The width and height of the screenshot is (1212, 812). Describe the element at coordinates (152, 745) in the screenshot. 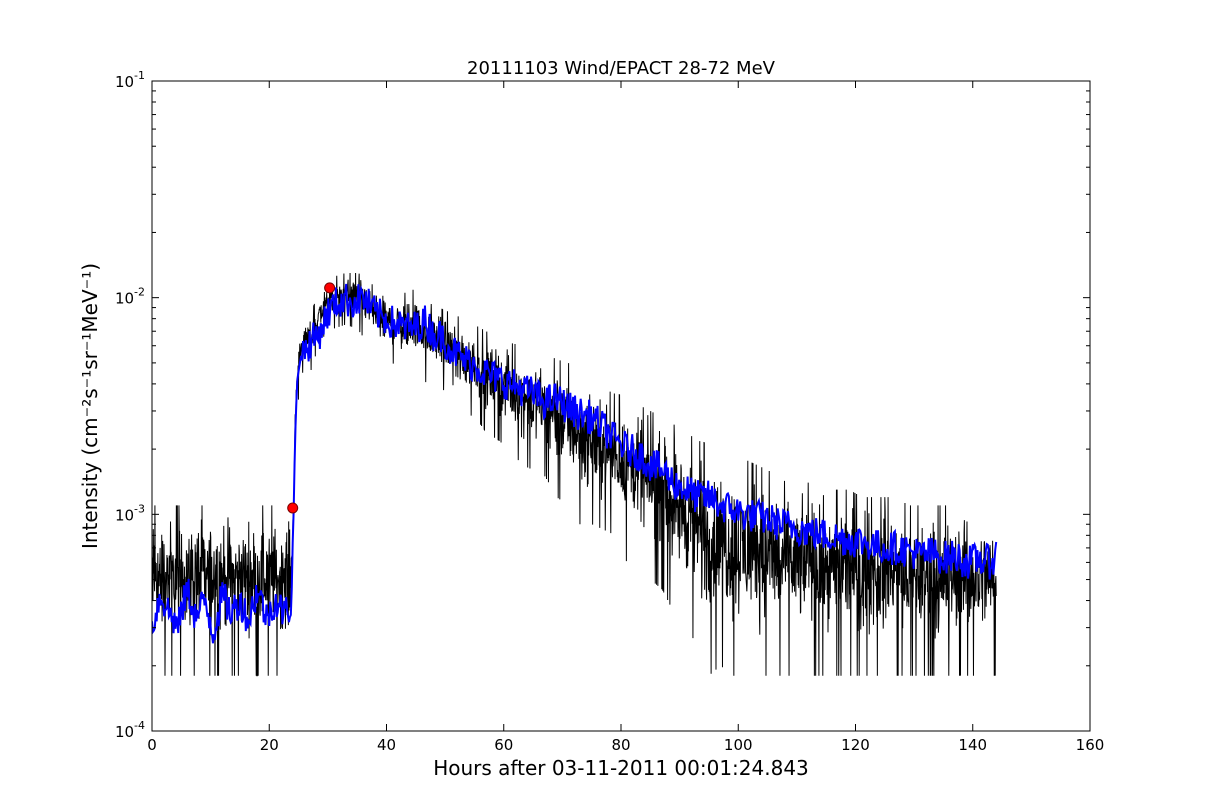

I see `x-tick-label: 0` at that location.